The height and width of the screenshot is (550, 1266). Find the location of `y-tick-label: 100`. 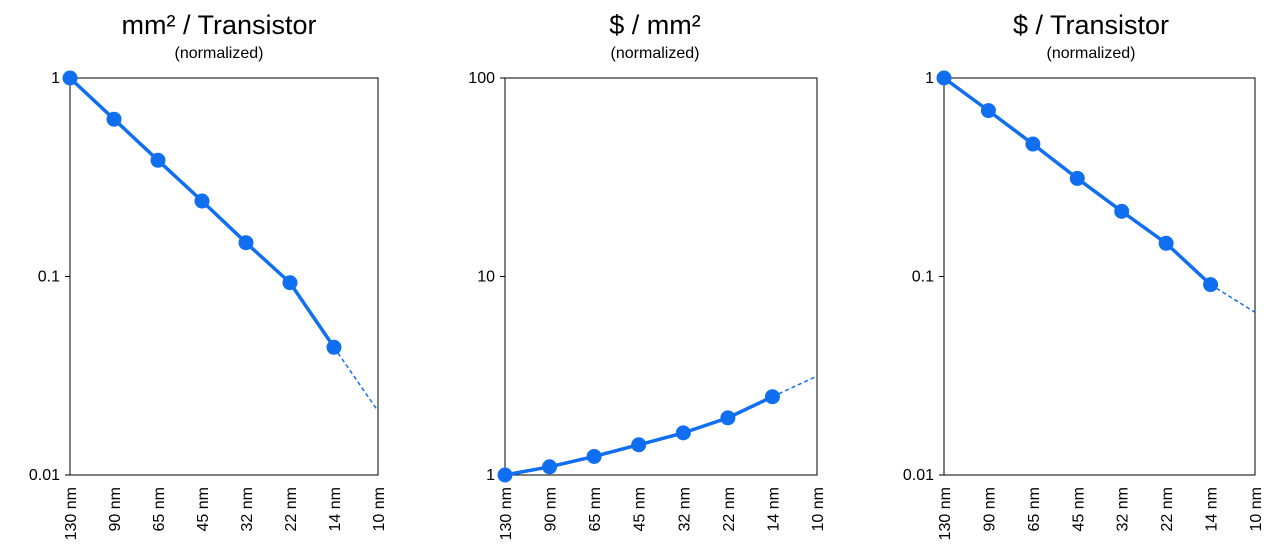

y-tick-label: 100 is located at coordinates (481, 78).